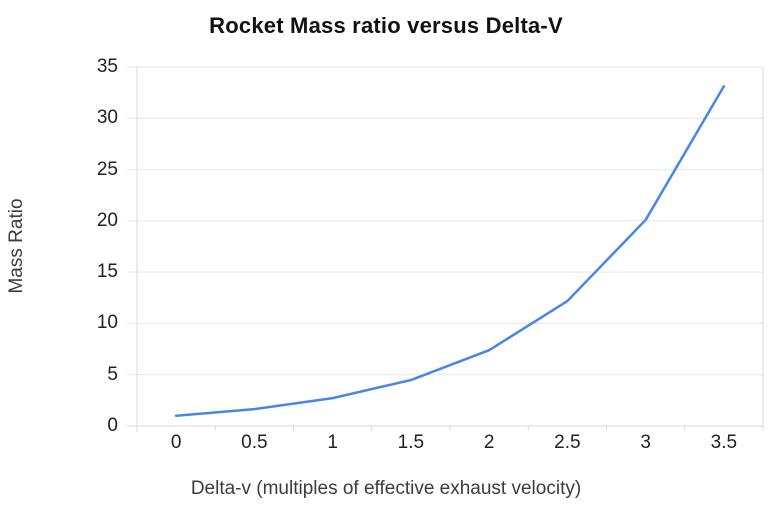  What do you see at coordinates (107, 272) in the screenshot?
I see `y-tick-label: 15` at bounding box center [107, 272].